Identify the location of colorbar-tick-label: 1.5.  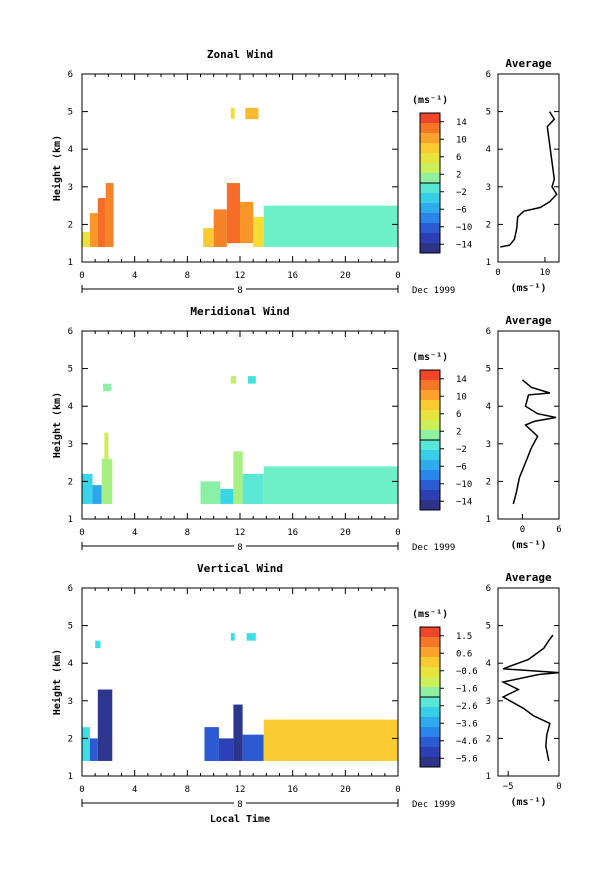
(464, 637).